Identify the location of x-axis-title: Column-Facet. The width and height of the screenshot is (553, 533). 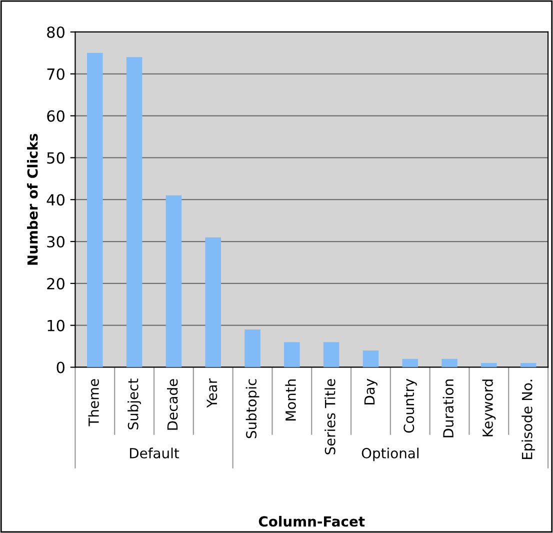
(311, 521).